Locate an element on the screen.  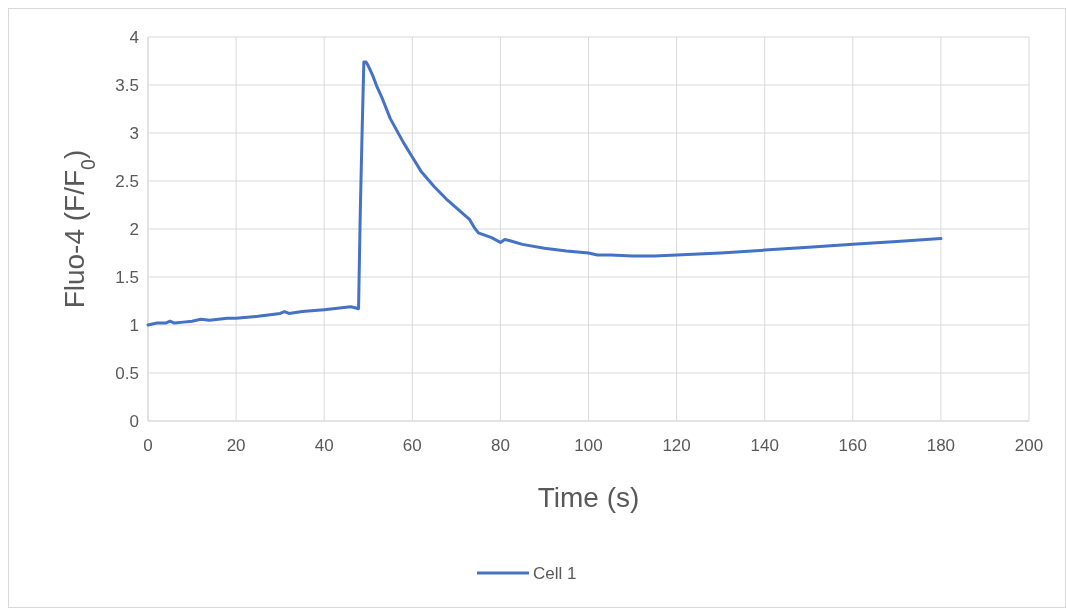
x-tick-label: 40 is located at coordinates (324, 445).